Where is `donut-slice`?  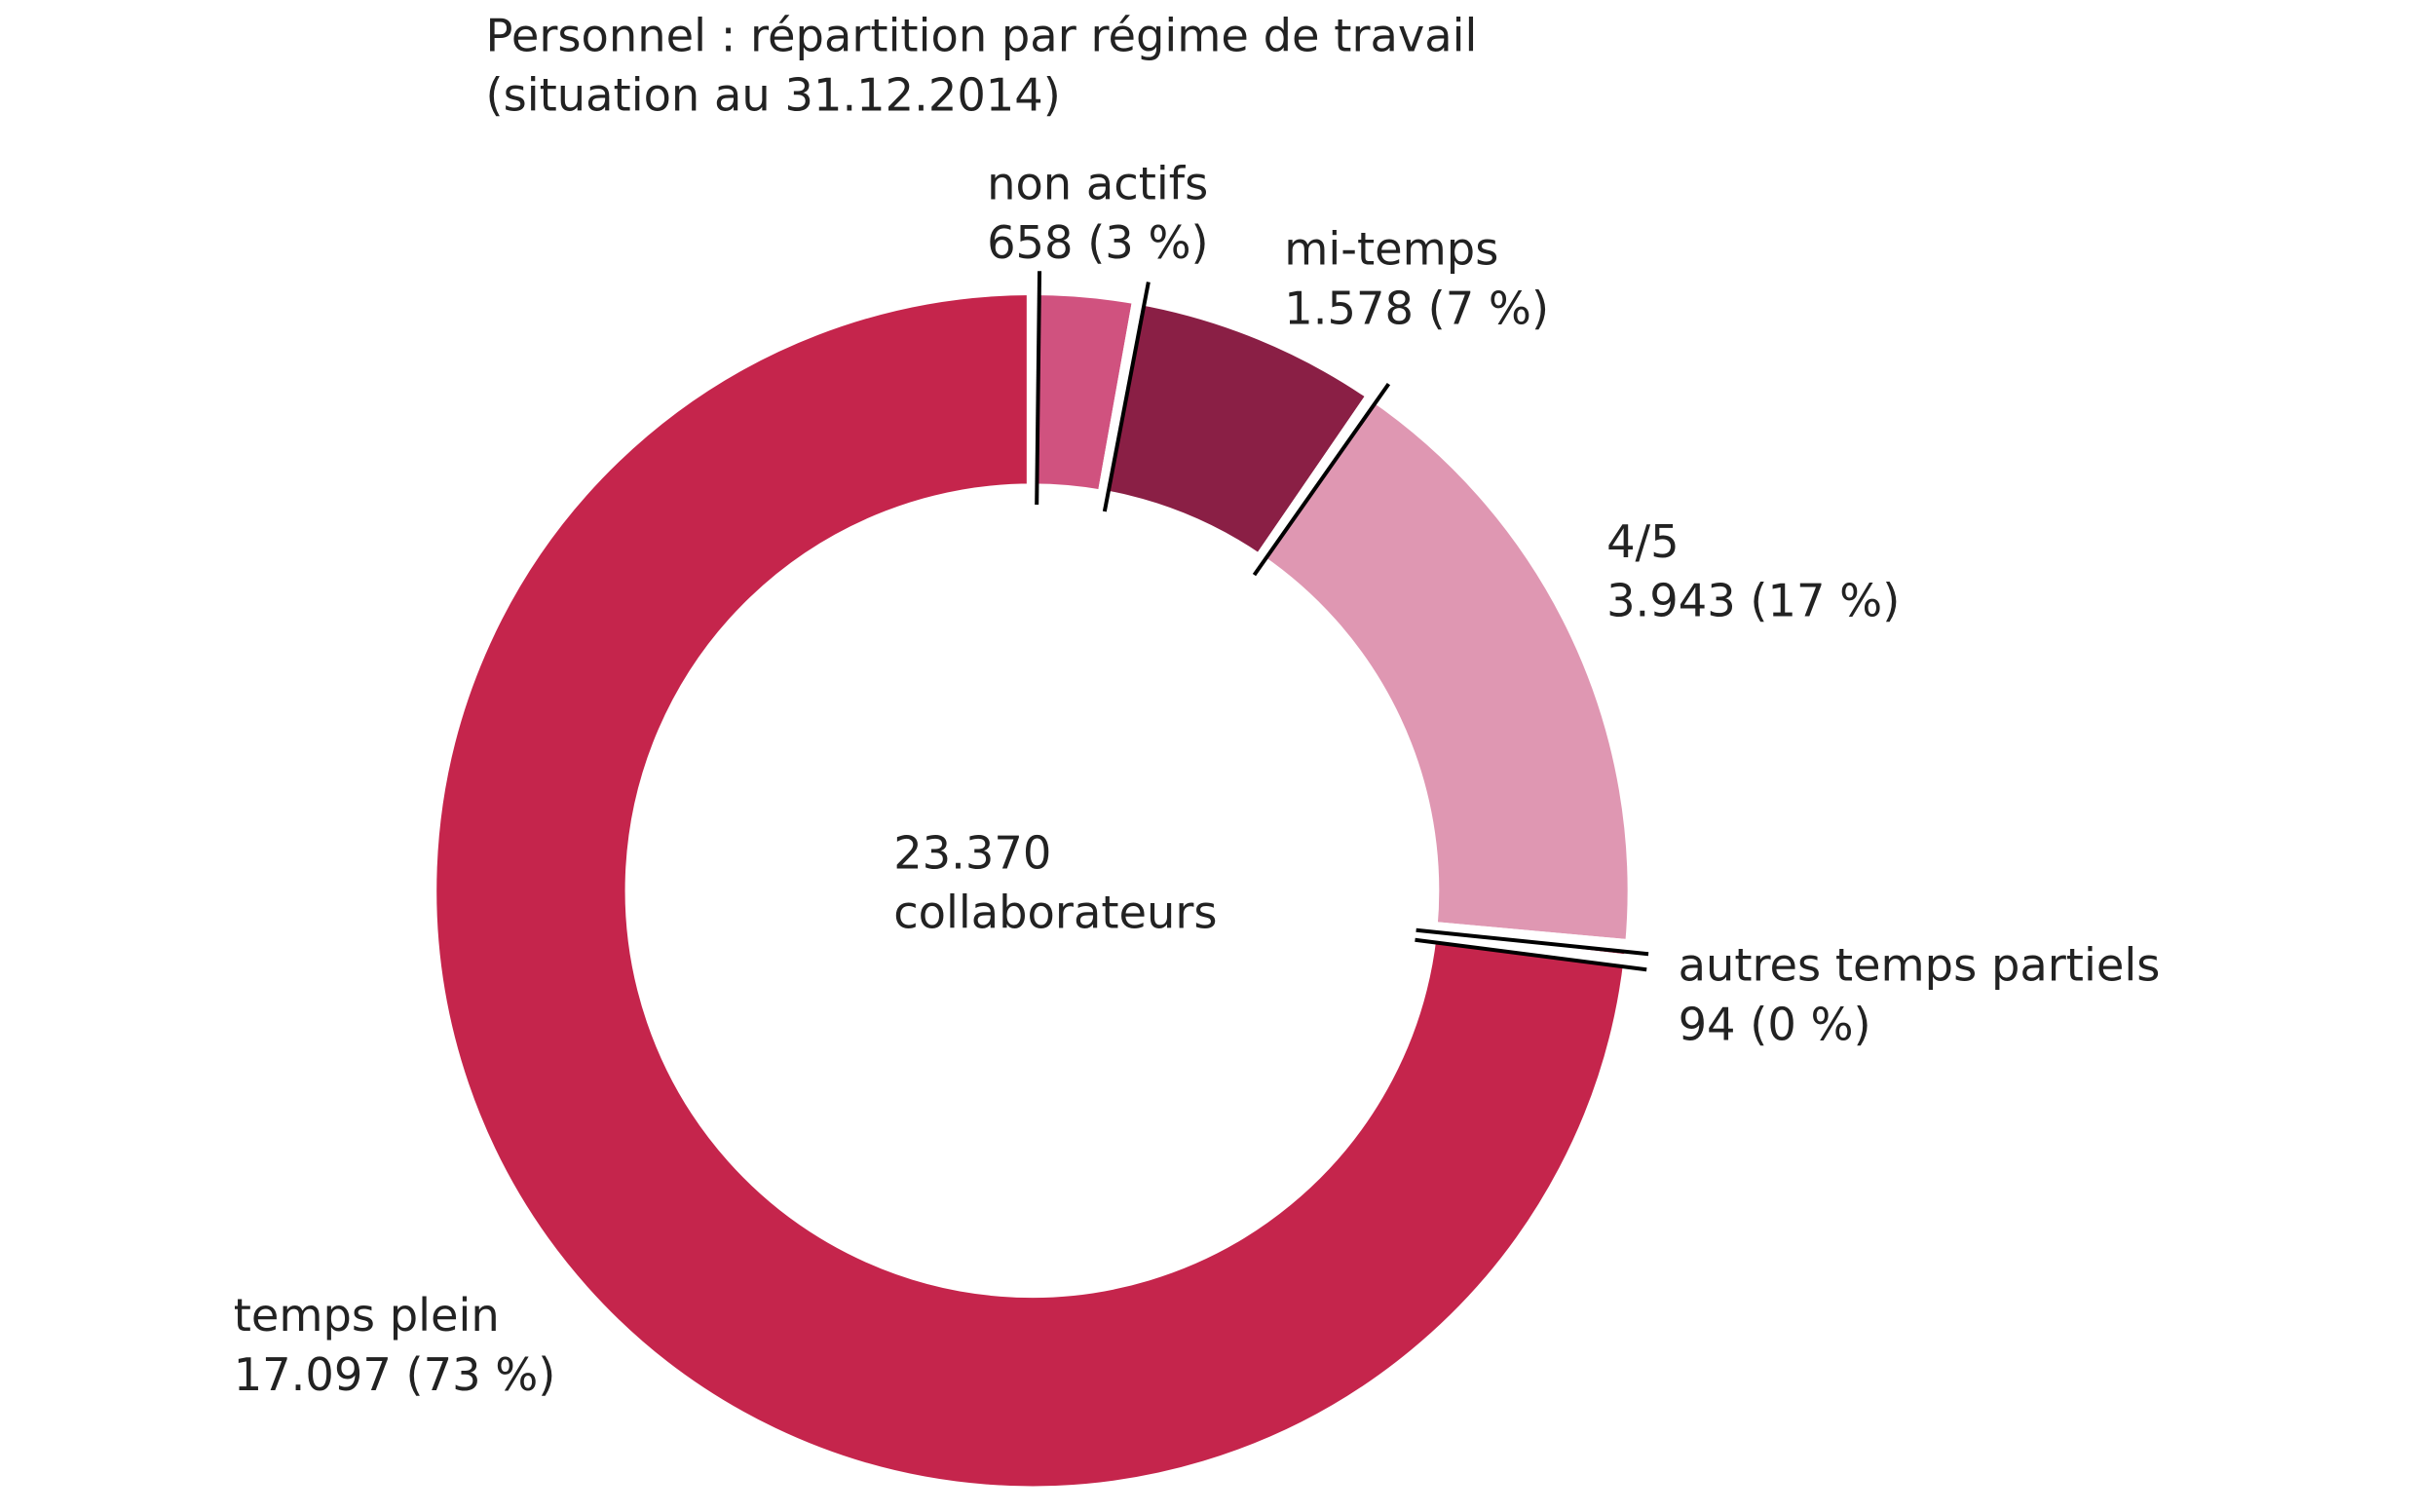
donut-slice is located at coordinates (1445, 669).